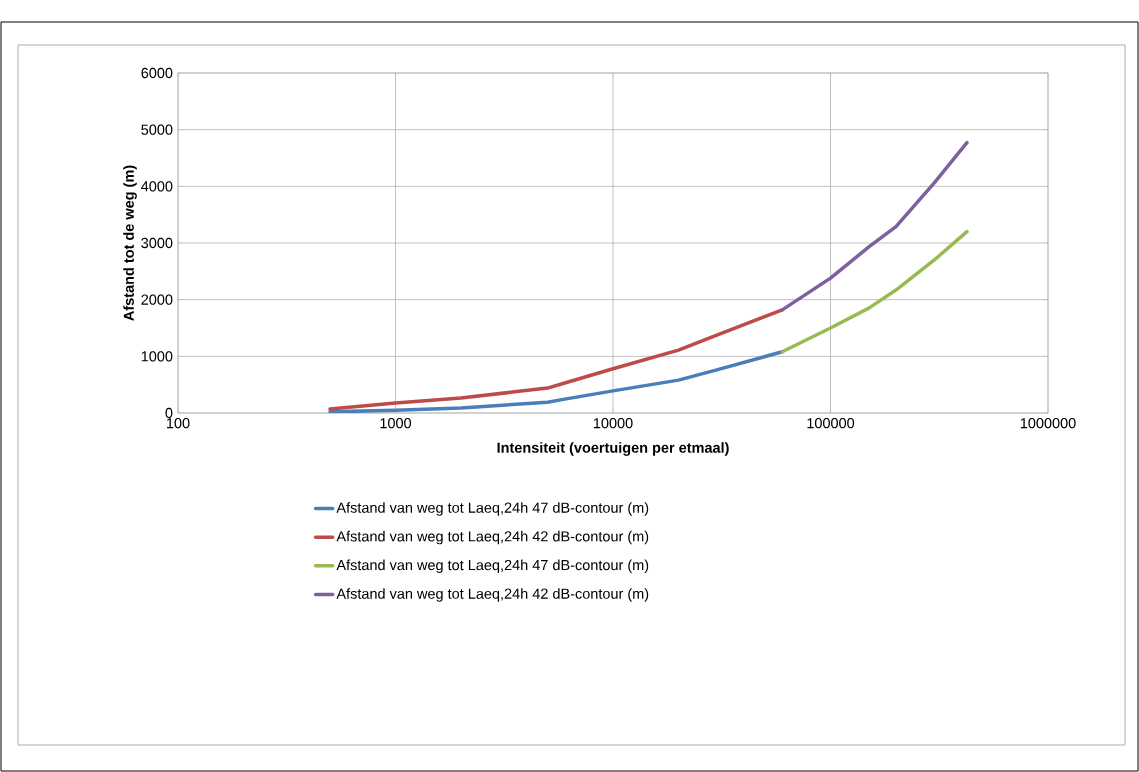 The image size is (1139, 772). I want to click on y-tick-label: 0, so click(169, 413).